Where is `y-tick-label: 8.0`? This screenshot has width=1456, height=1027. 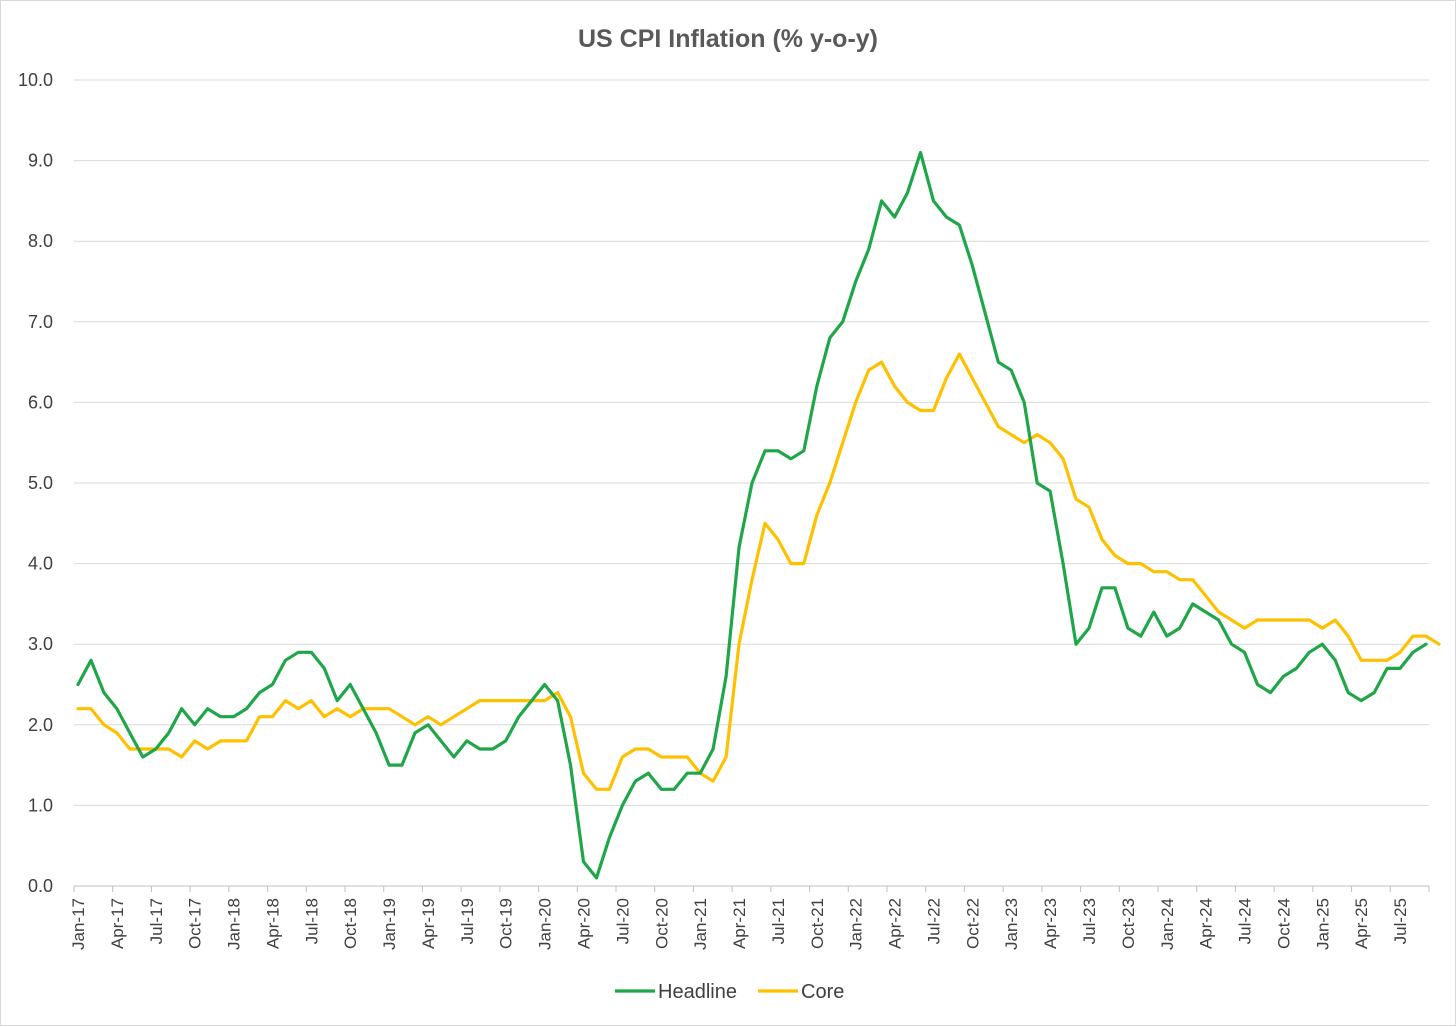 y-tick-label: 8.0 is located at coordinates (40, 241).